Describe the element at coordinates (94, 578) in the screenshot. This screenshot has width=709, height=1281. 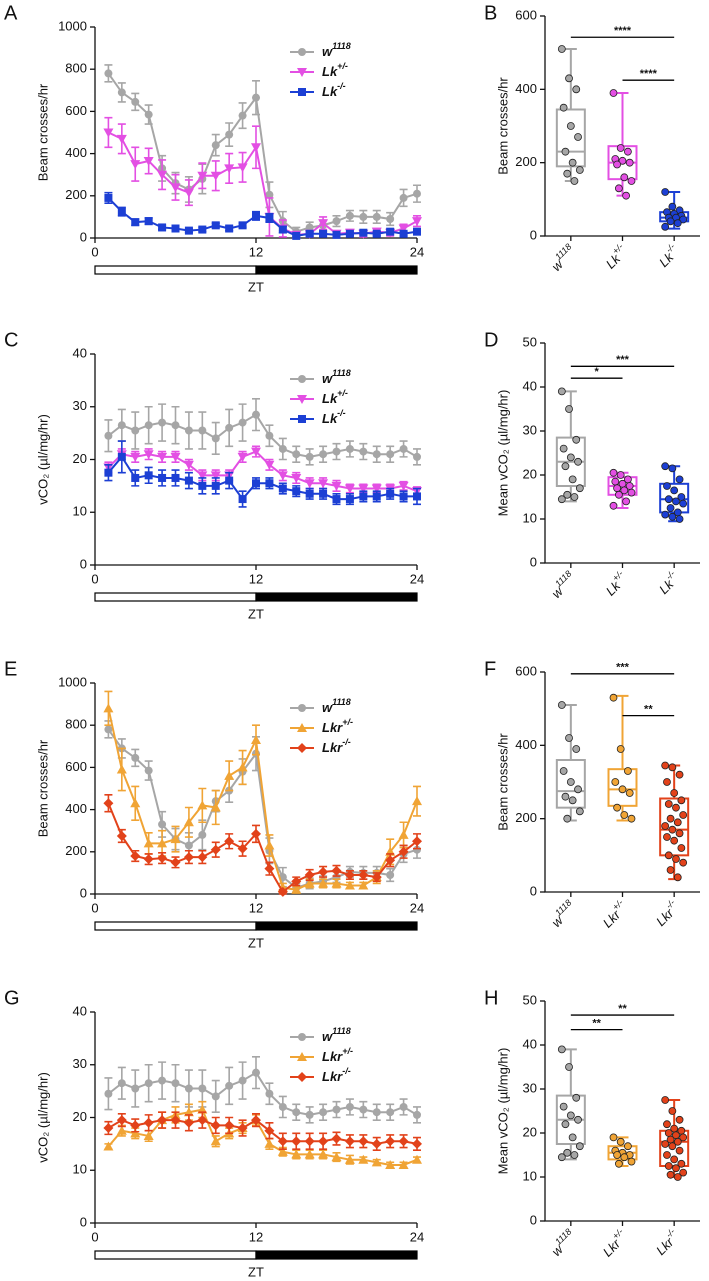
I see `x-tick-label: 0` at that location.